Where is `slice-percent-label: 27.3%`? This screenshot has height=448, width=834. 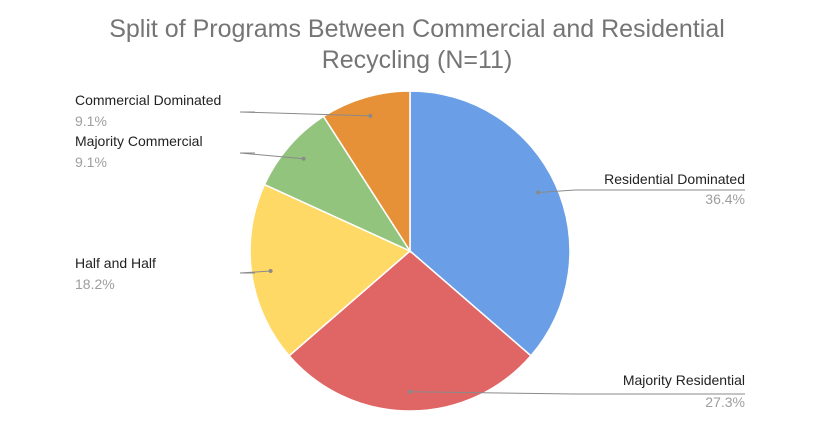 slice-percent-label: 27.3% is located at coordinates (725, 402).